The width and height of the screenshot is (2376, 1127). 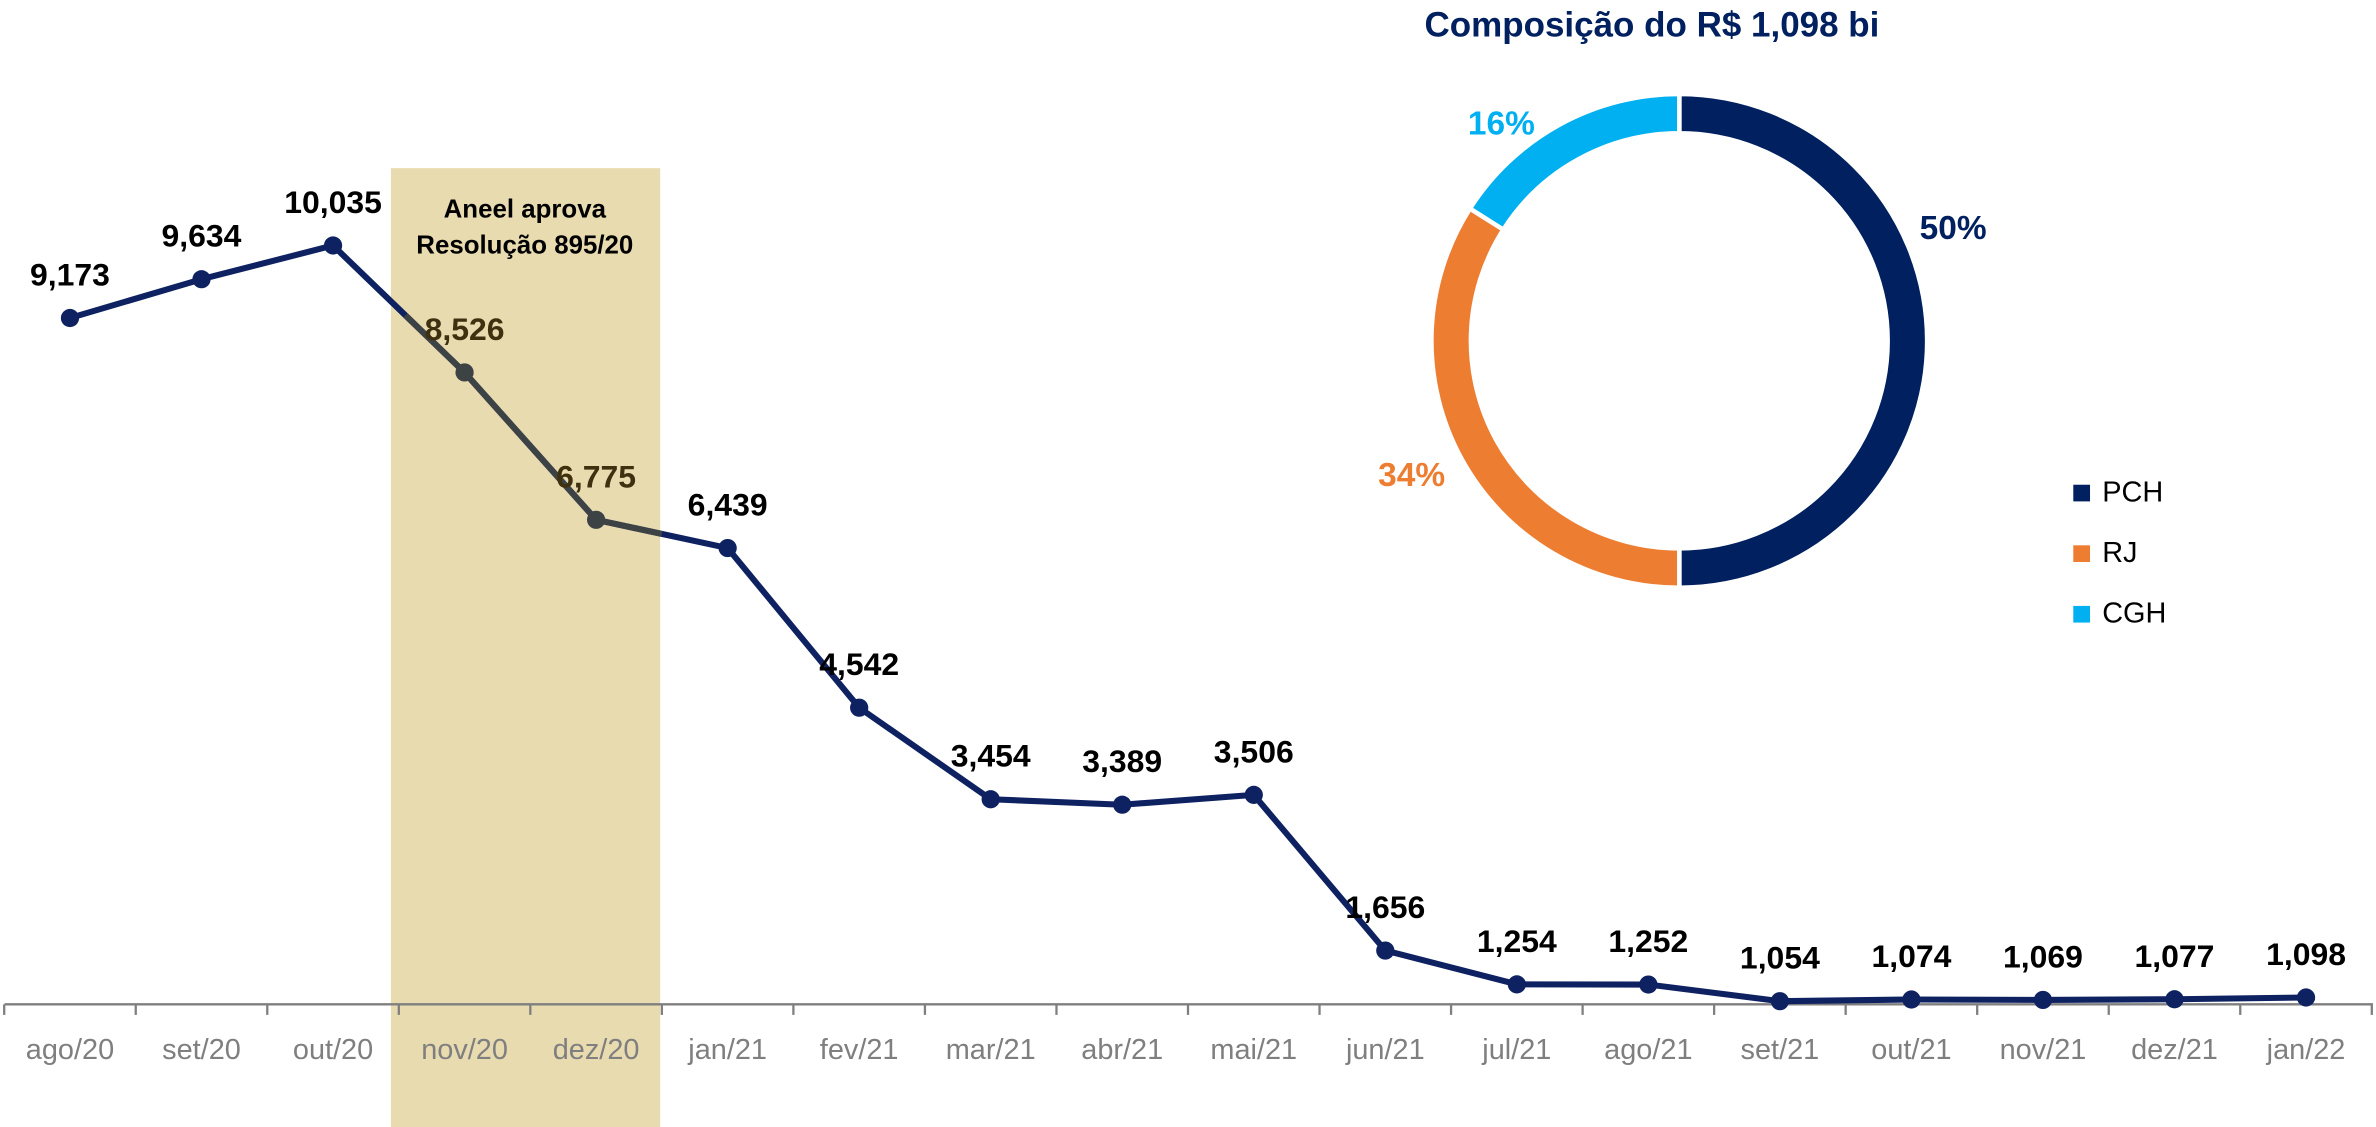 What do you see at coordinates (1517, 941) in the screenshot?
I see `data-label: 1,254` at bounding box center [1517, 941].